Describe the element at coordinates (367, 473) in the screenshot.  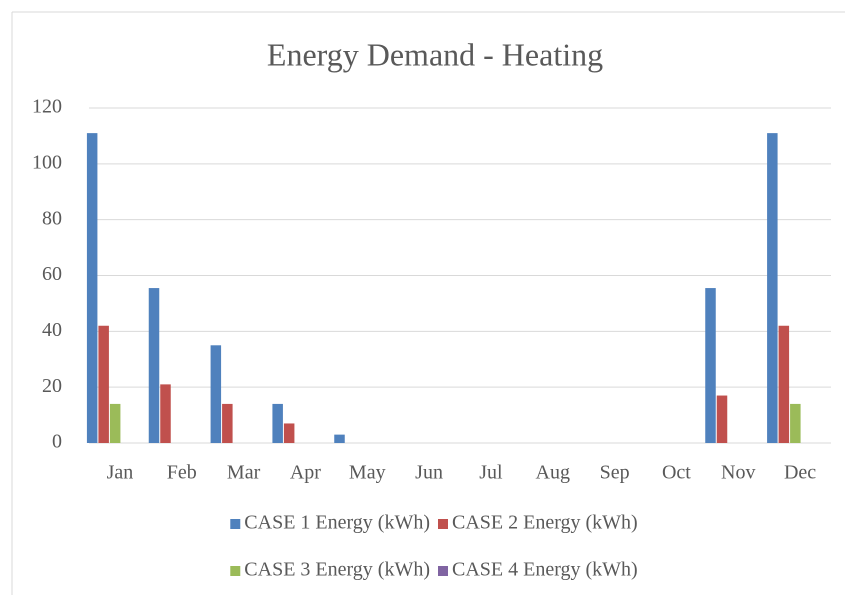
I see `x-tick-label: May` at that location.